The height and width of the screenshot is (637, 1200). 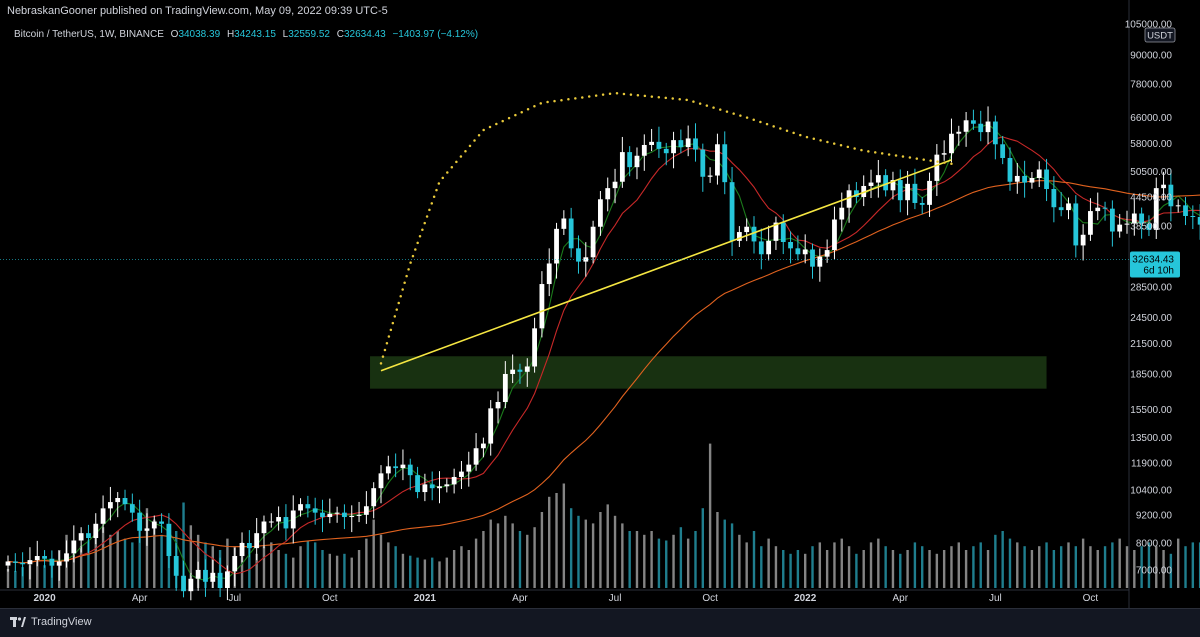 I want to click on time-tick-label: Apr, so click(x=140, y=598).